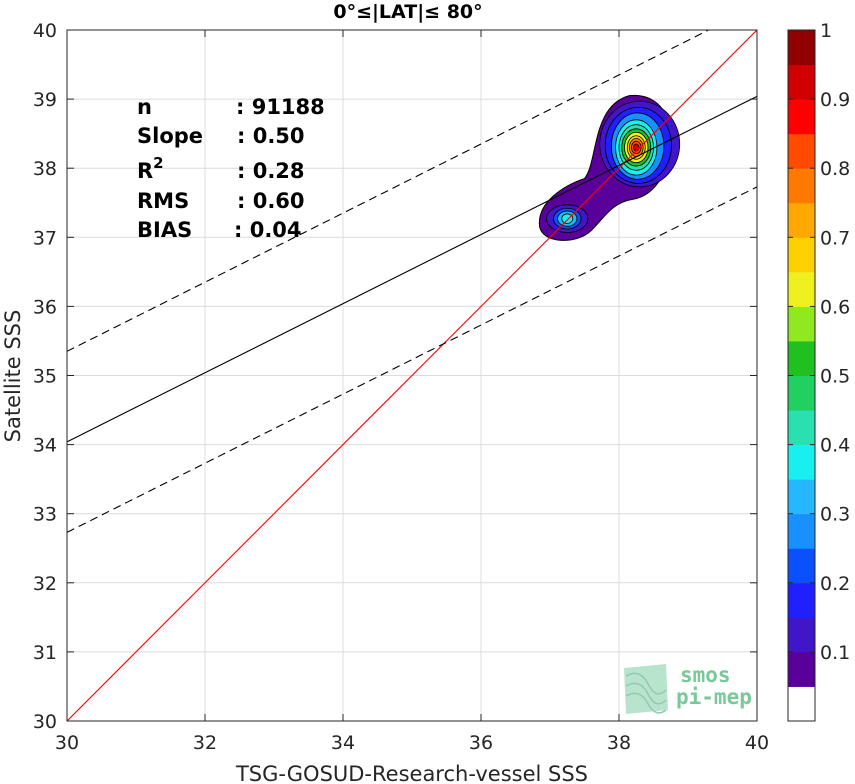 The height and width of the screenshot is (784, 855). What do you see at coordinates (170, 136) in the screenshot?
I see `stat-label: Slope` at bounding box center [170, 136].